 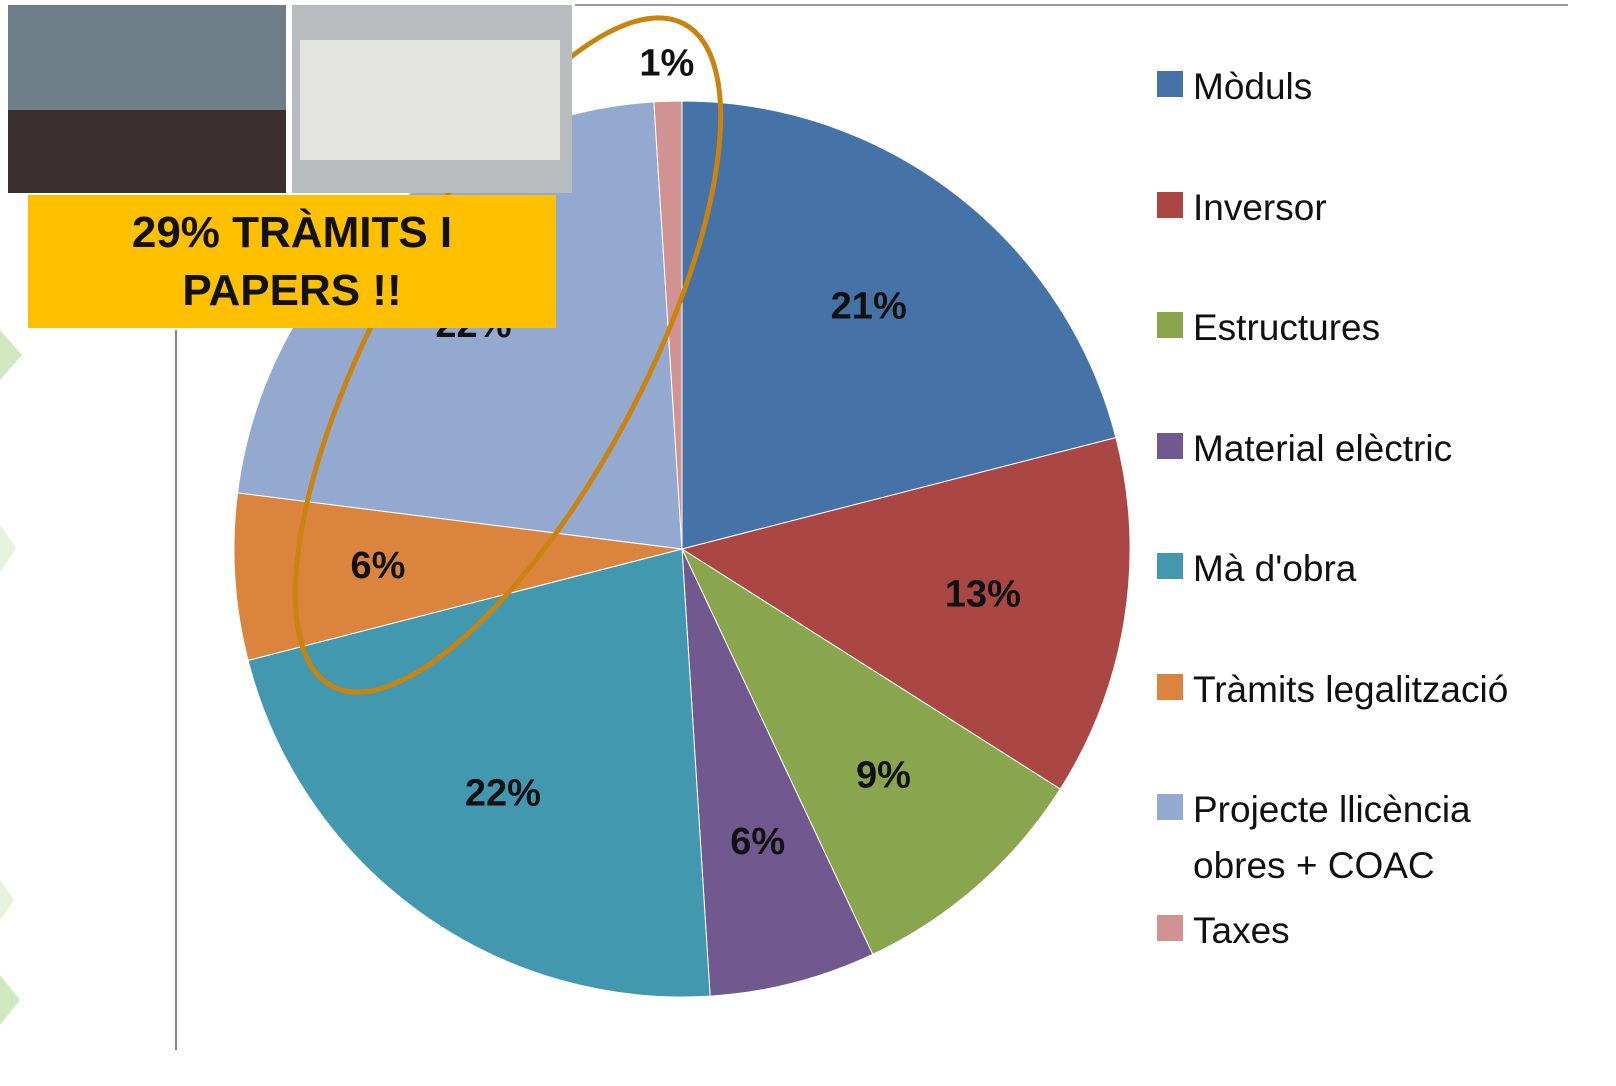 What do you see at coordinates (983, 595) in the screenshot?
I see `data-label: 13%` at bounding box center [983, 595].